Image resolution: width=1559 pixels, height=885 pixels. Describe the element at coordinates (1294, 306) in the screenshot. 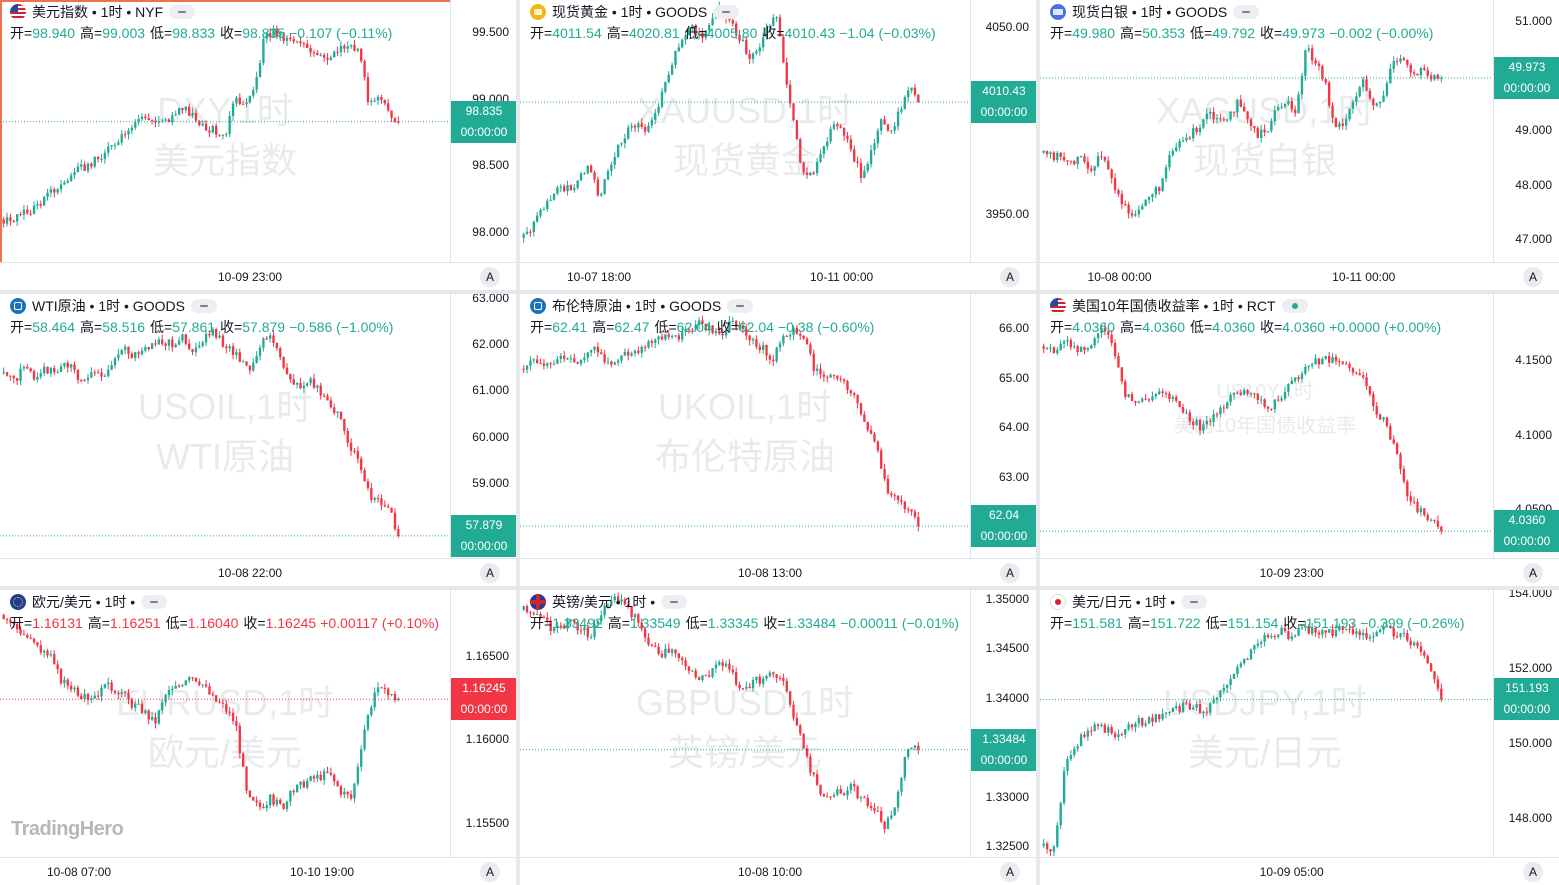

I see `market-open-indicator-icon` at that location.